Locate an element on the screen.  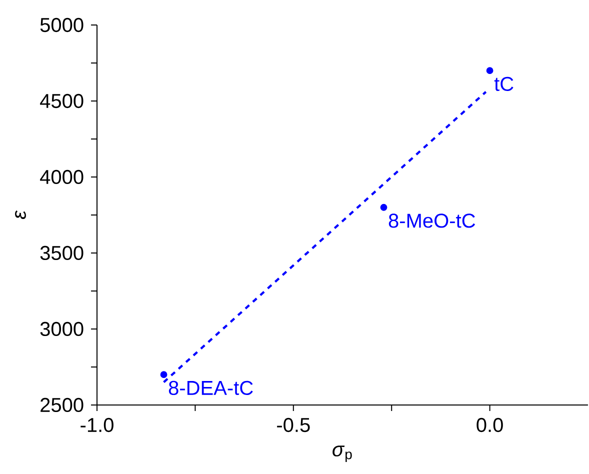
annotation: tC is located at coordinates (504, 84).